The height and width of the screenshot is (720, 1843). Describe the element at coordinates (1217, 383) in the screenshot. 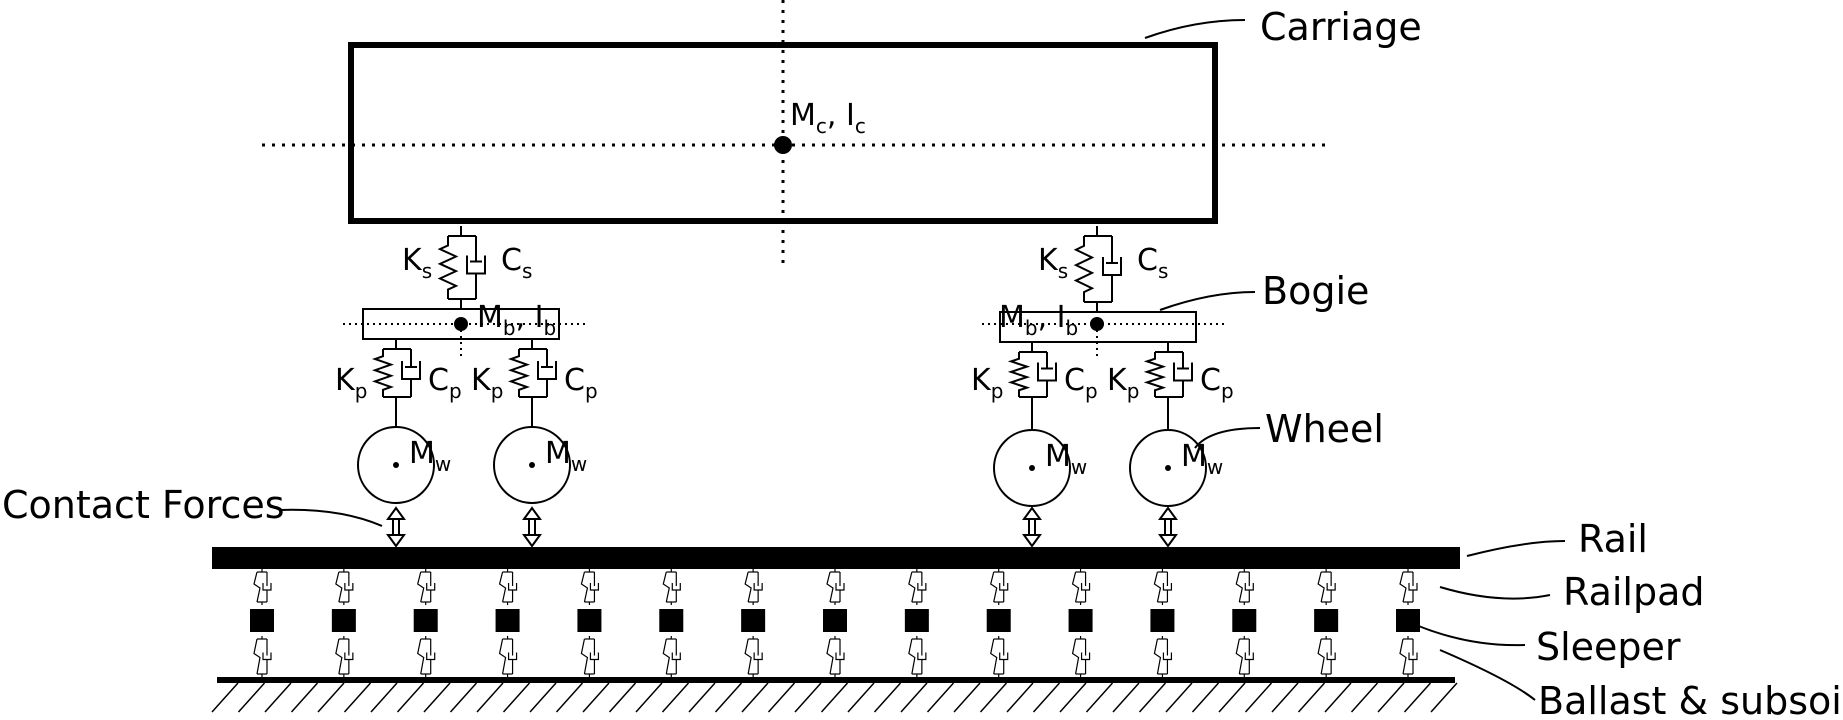

I see `primary-damper-symbol: Cp` at that location.